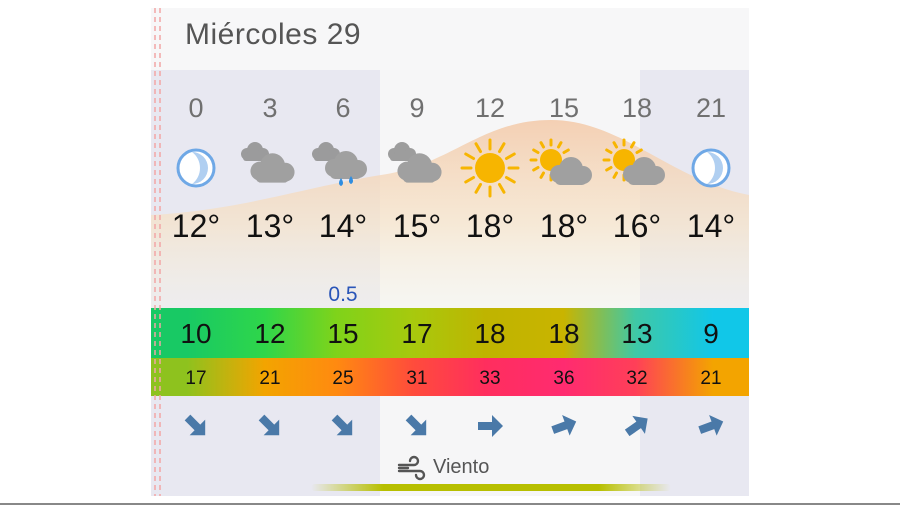 This screenshot has width=900, height=505. Describe the element at coordinates (343, 378) in the screenshot. I see `band-secondary-value: 25` at that location.